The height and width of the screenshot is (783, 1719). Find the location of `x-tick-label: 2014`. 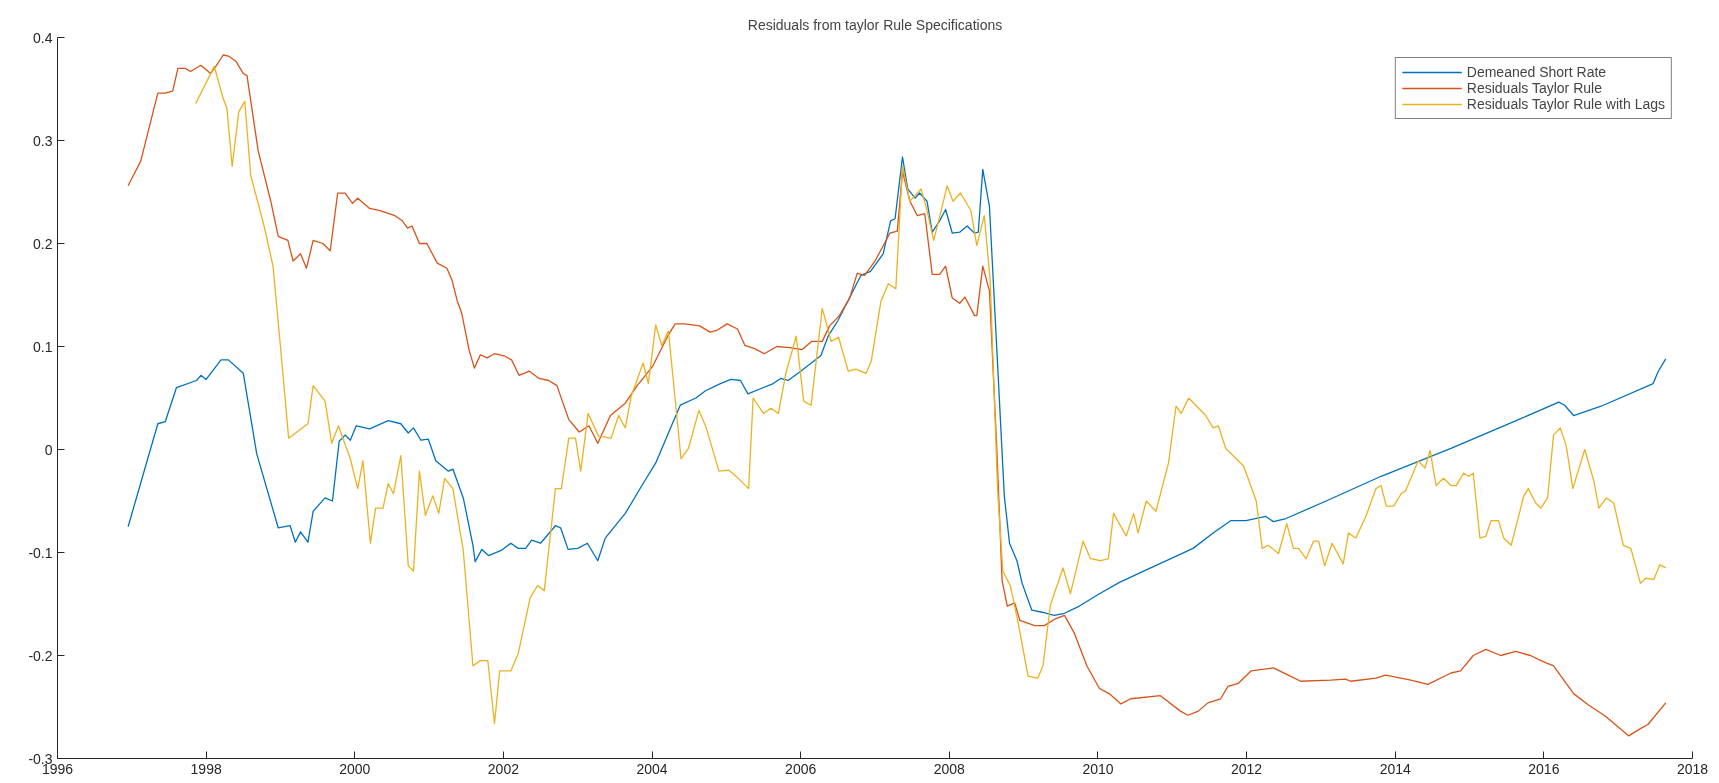

x-tick-label: 2014 is located at coordinates (1395, 768).